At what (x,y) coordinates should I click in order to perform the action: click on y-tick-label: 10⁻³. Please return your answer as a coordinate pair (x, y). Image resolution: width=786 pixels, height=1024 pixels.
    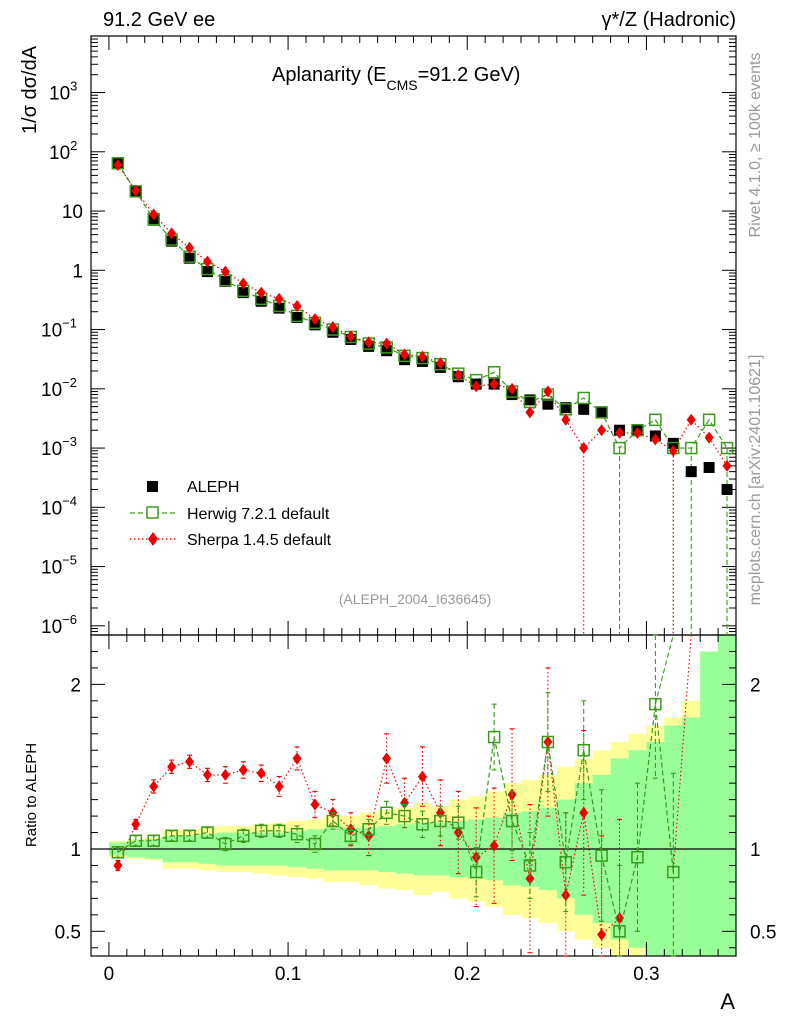
    Looking at the image, I should click on (59, 447).